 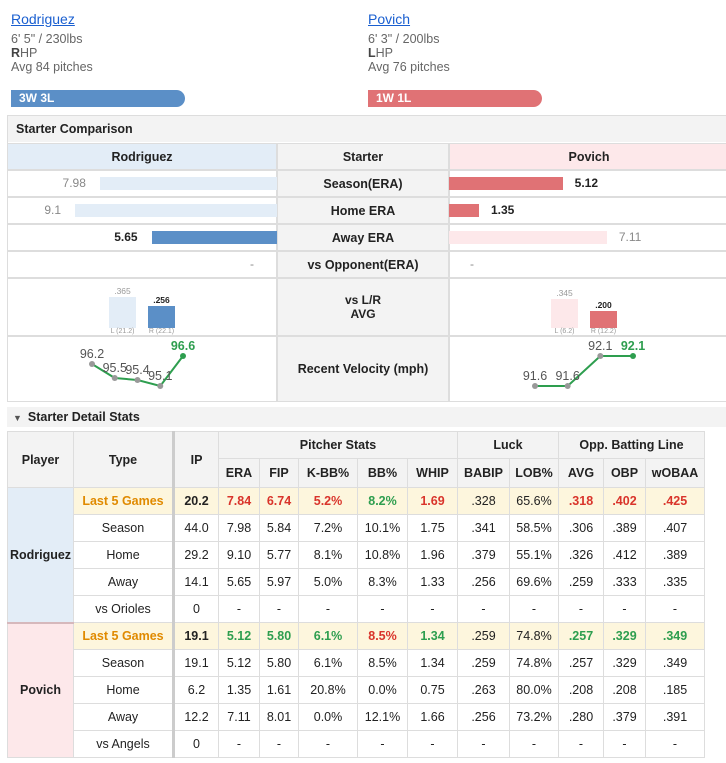 I want to click on stat-cell: .306, so click(x=581, y=528).